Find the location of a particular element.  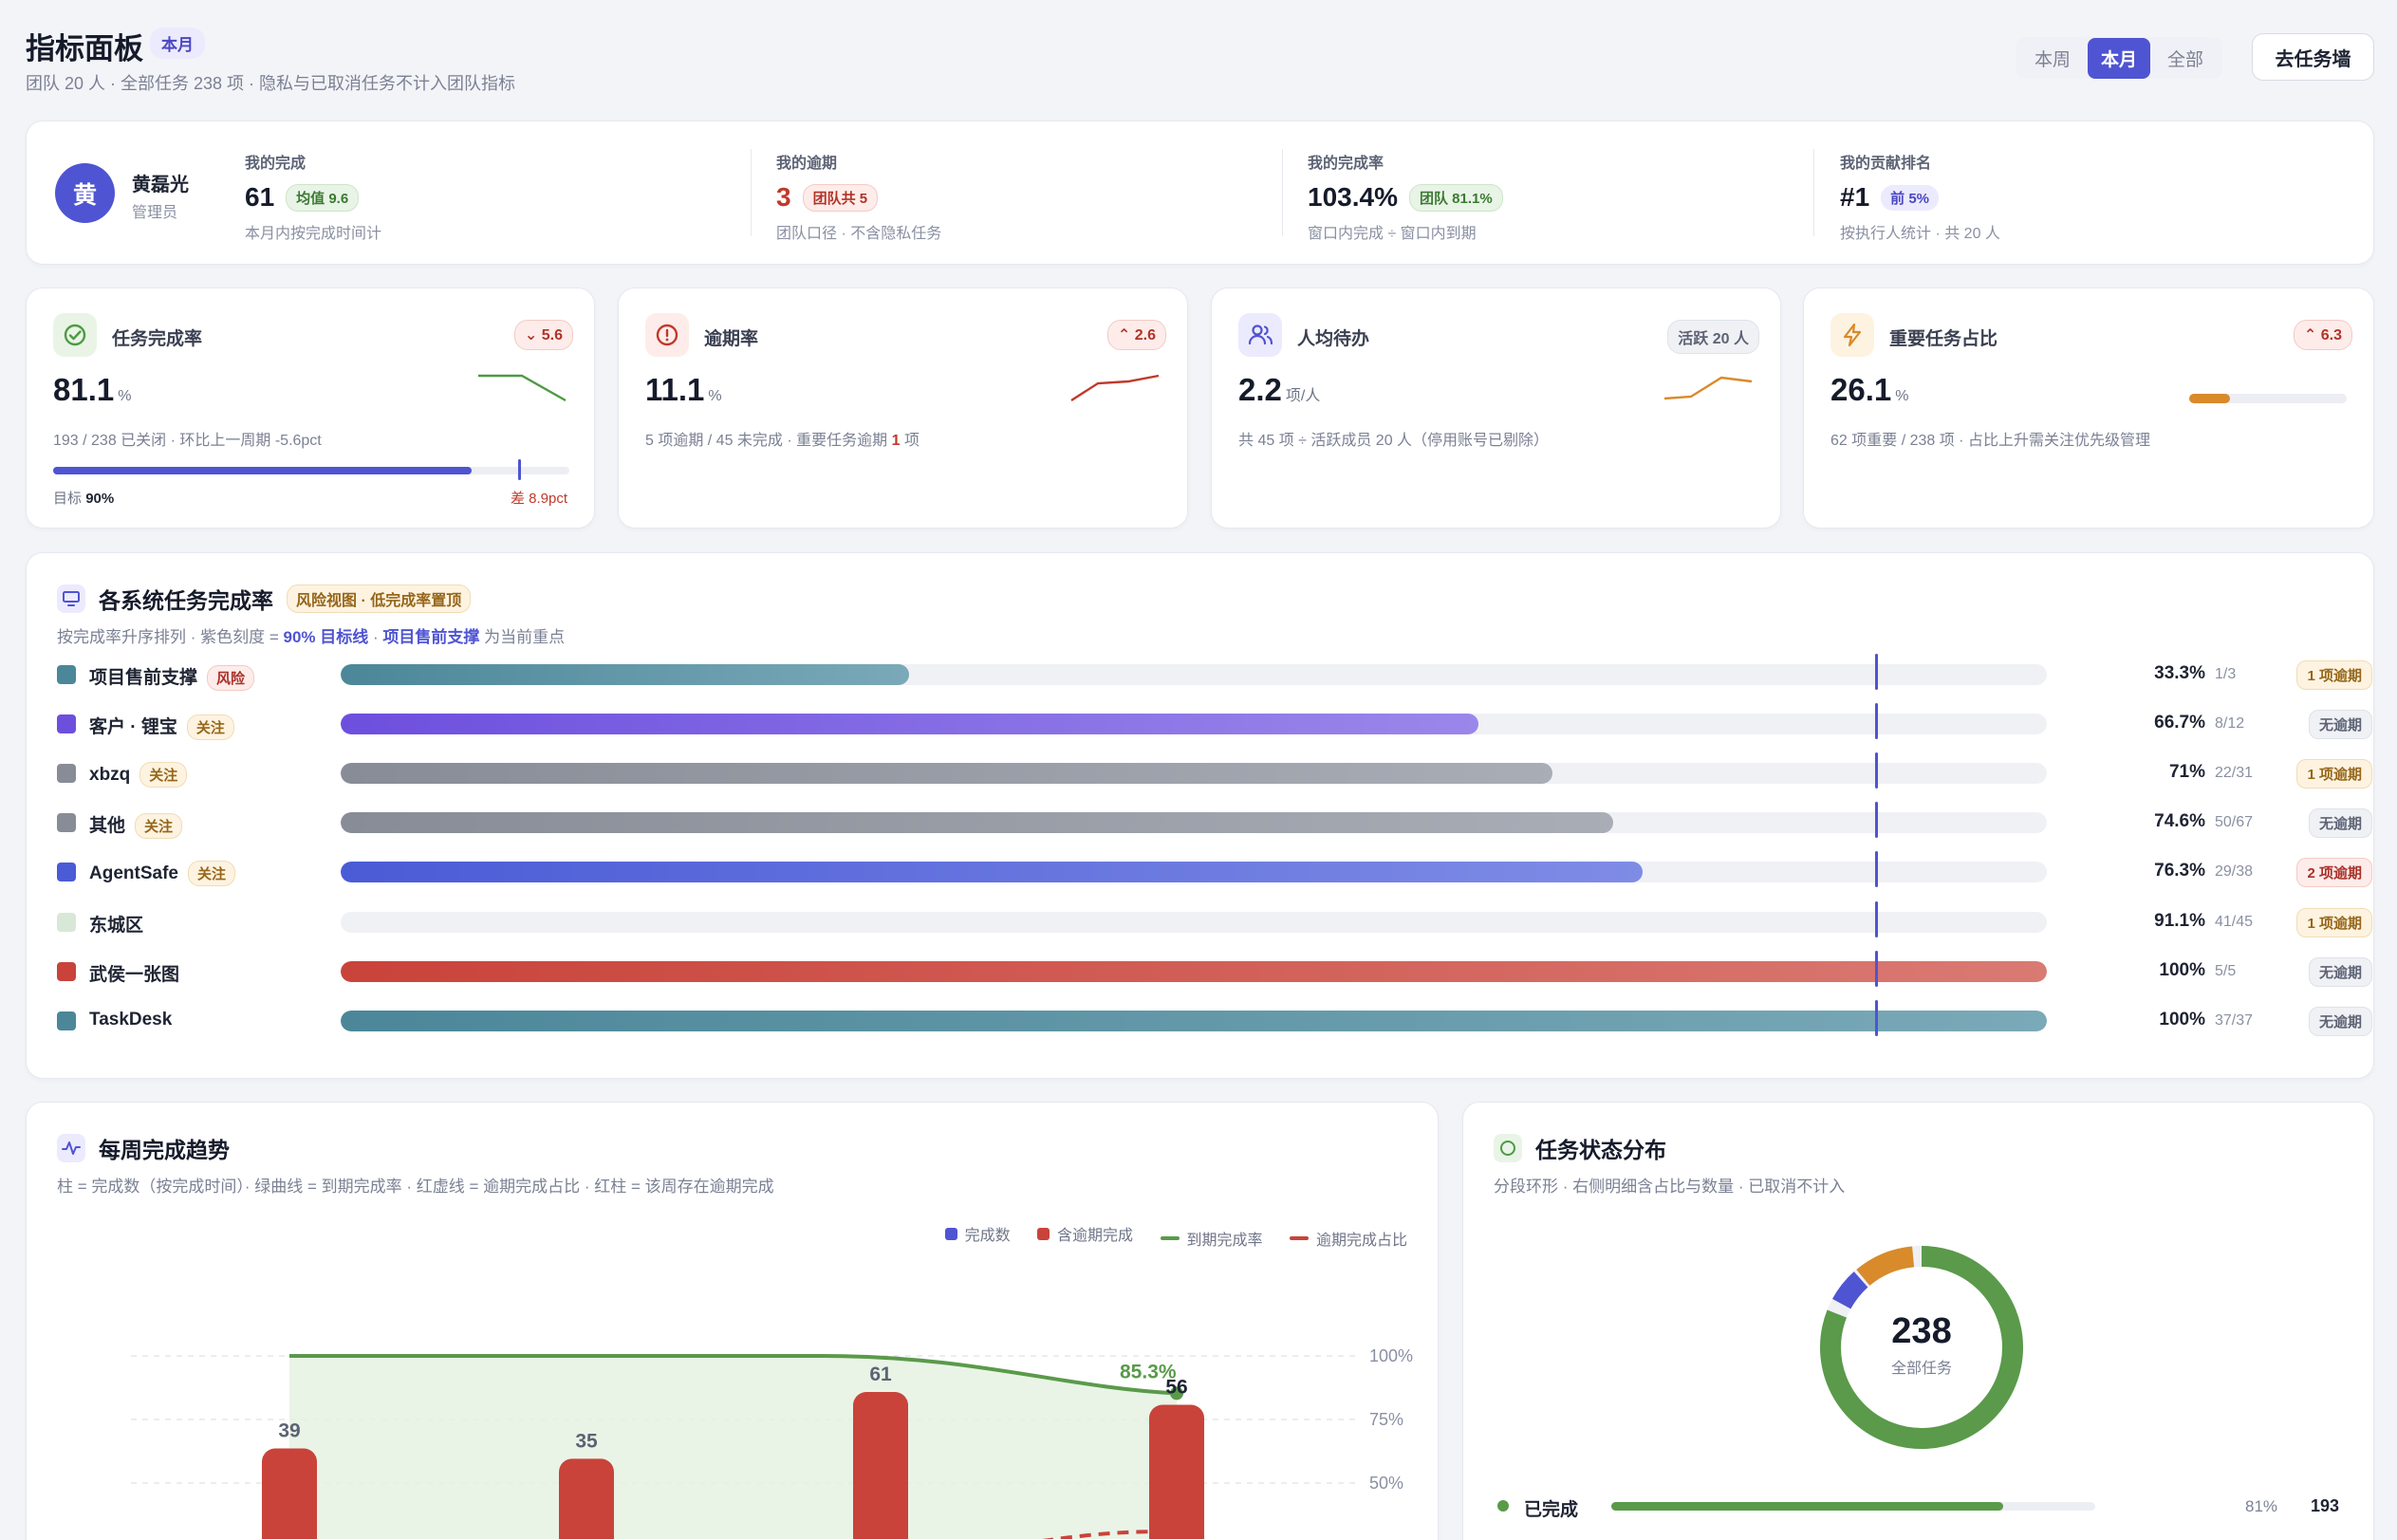

check-circle-icon is located at coordinates (75, 335).